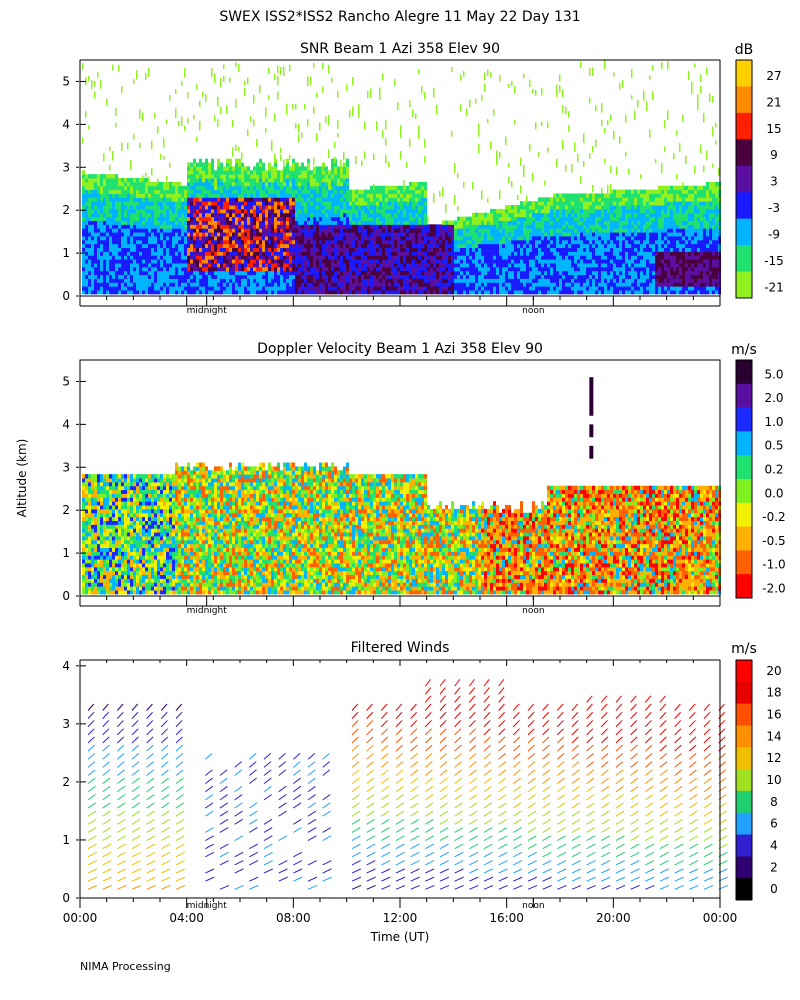 The height and width of the screenshot is (1000, 800). Describe the element at coordinates (773, 565) in the screenshot. I see `colorbar-label: -1.0` at that location.